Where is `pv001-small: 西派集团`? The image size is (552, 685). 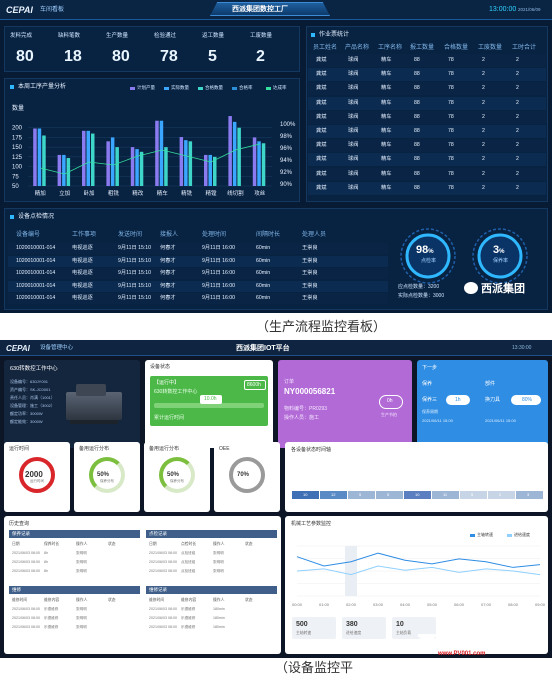 pv001-small: 西派集团 is located at coordinates (492, 625).